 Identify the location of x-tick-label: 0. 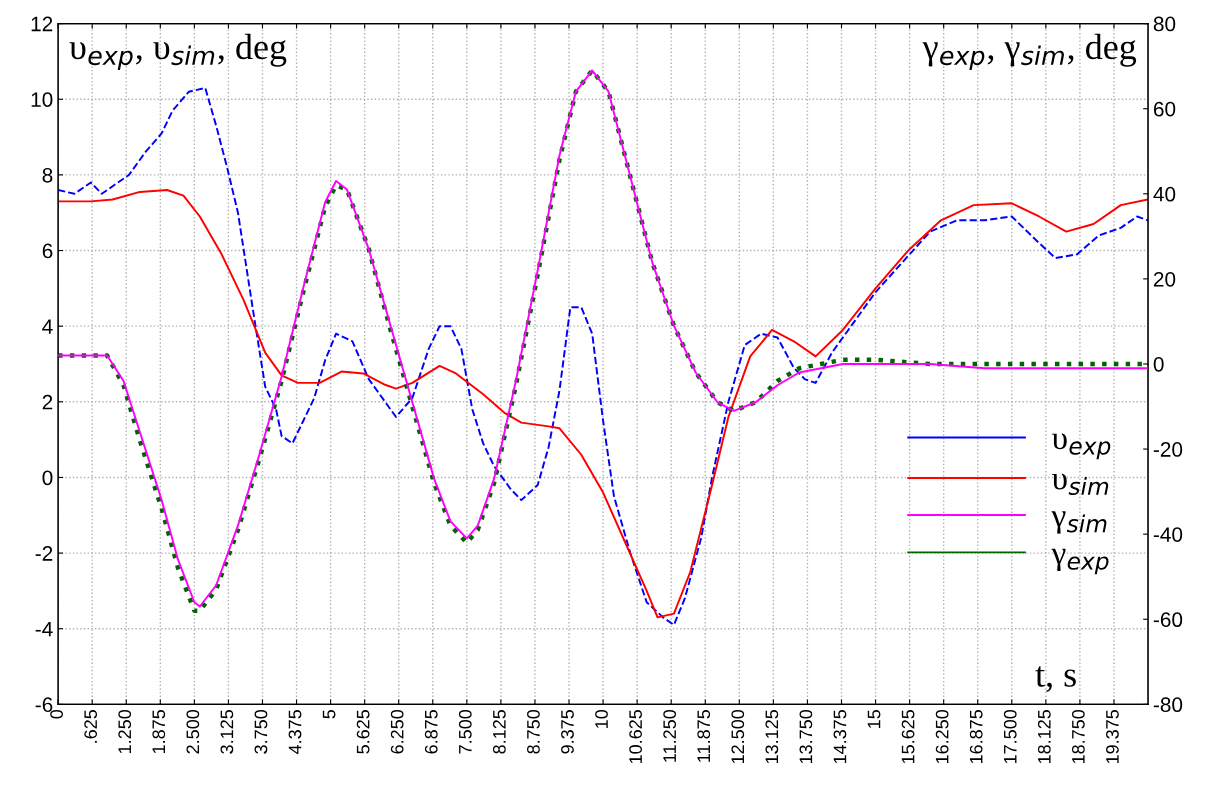
(56, 714).